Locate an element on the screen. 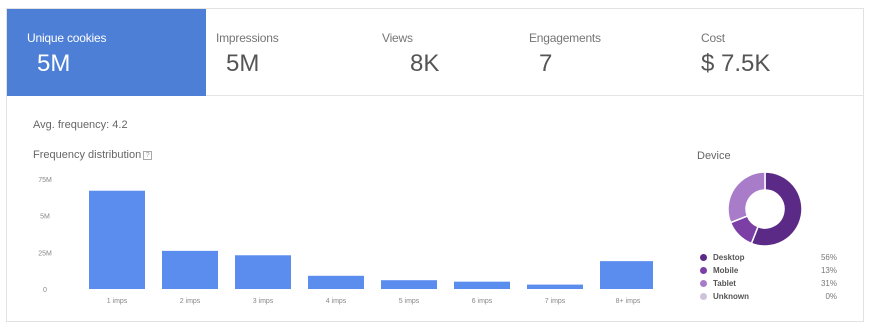  device-donut-chart is located at coordinates (765, 209).